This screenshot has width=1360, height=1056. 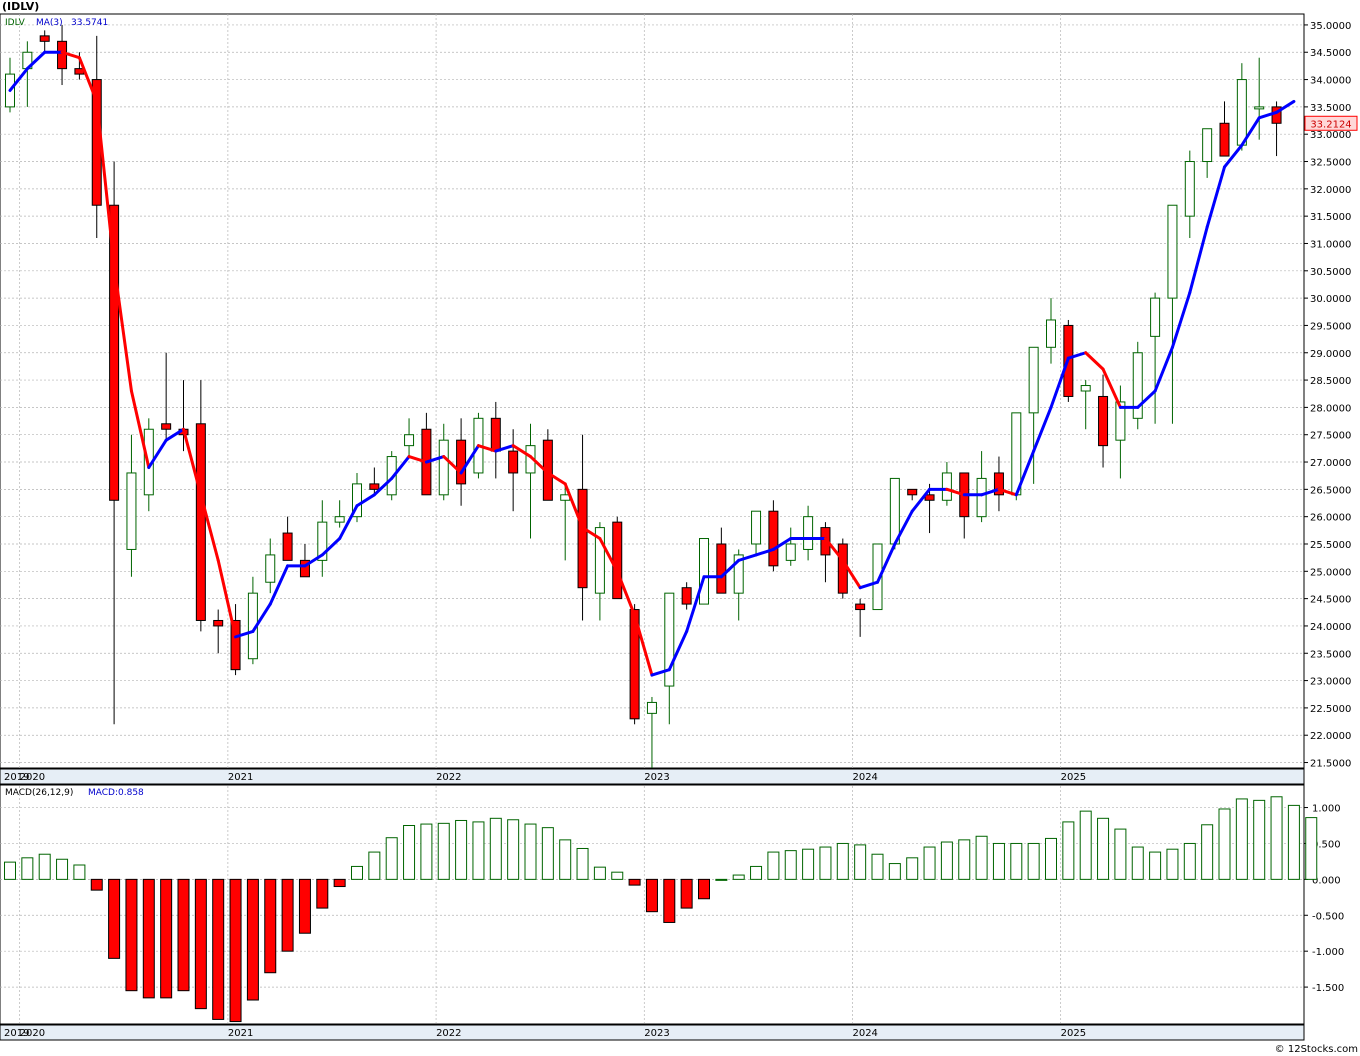 What do you see at coordinates (1330, 326) in the screenshot?
I see `price-y-tick-label: 29.5000` at bounding box center [1330, 326].